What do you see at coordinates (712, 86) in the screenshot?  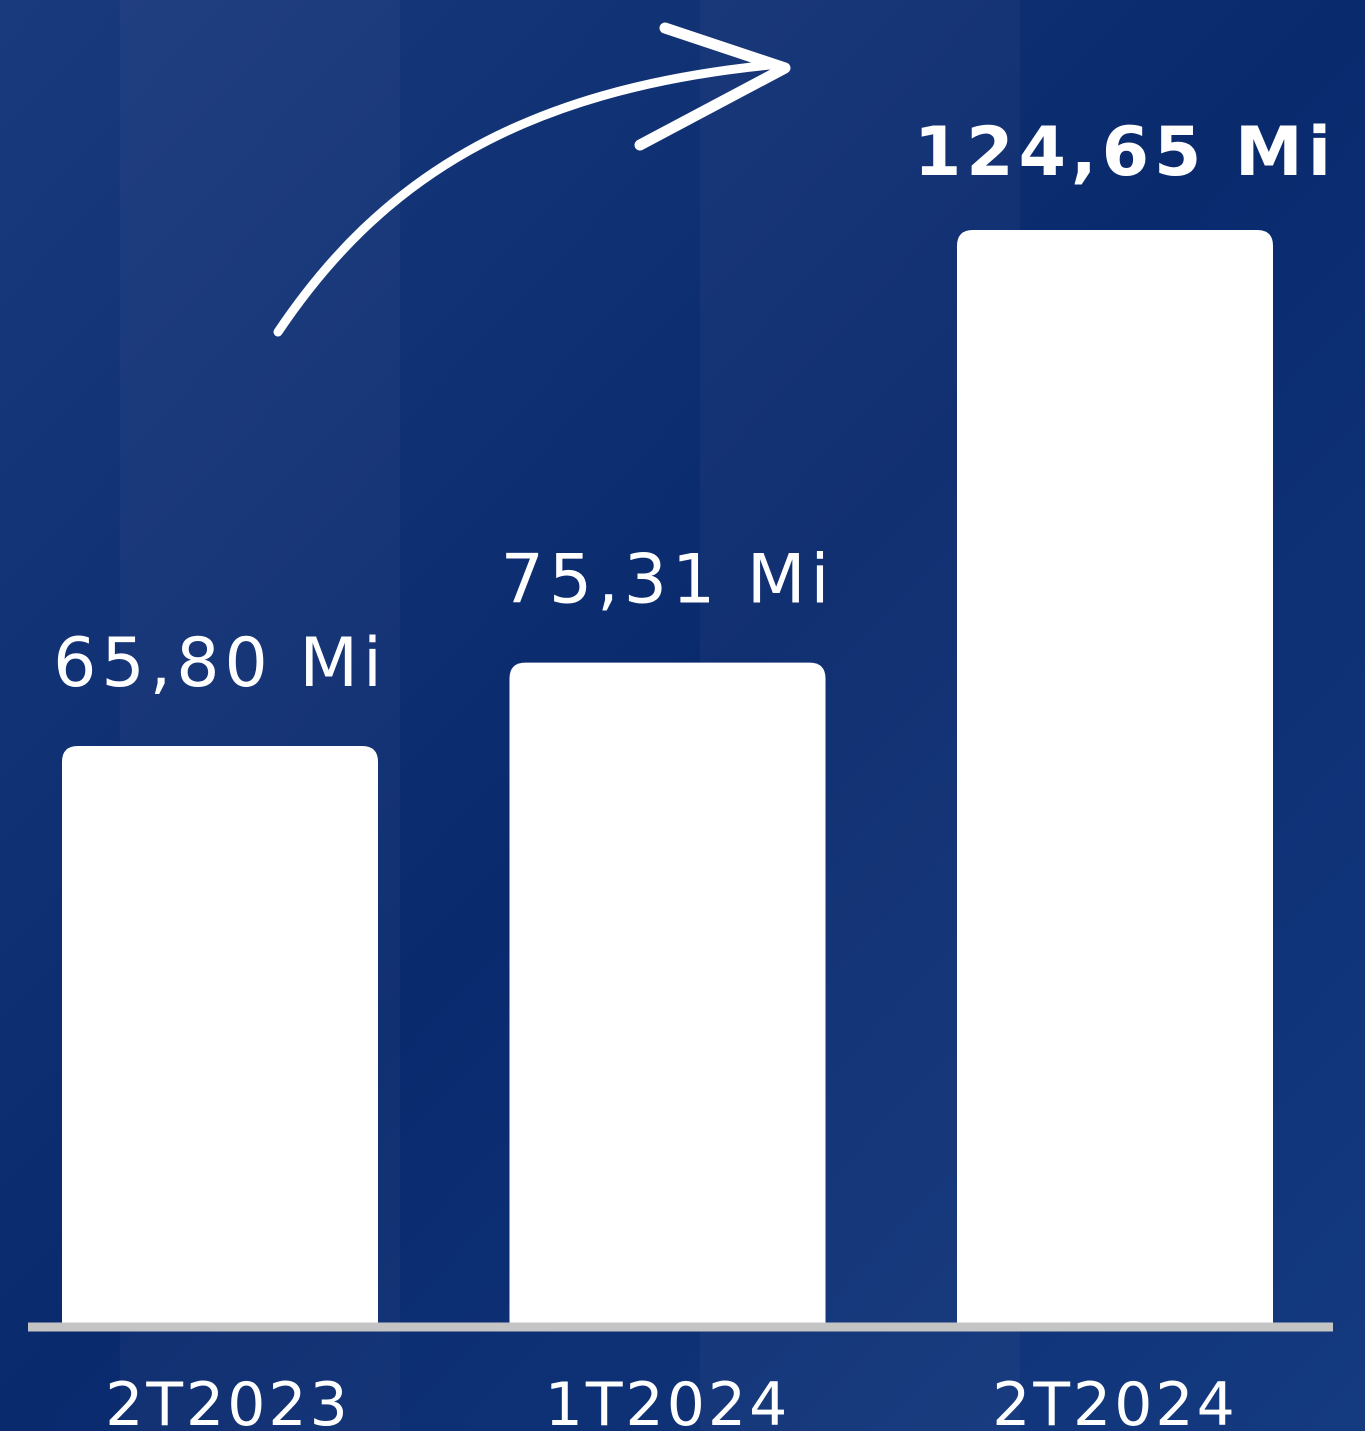 I see `trend-arrow-head` at bounding box center [712, 86].